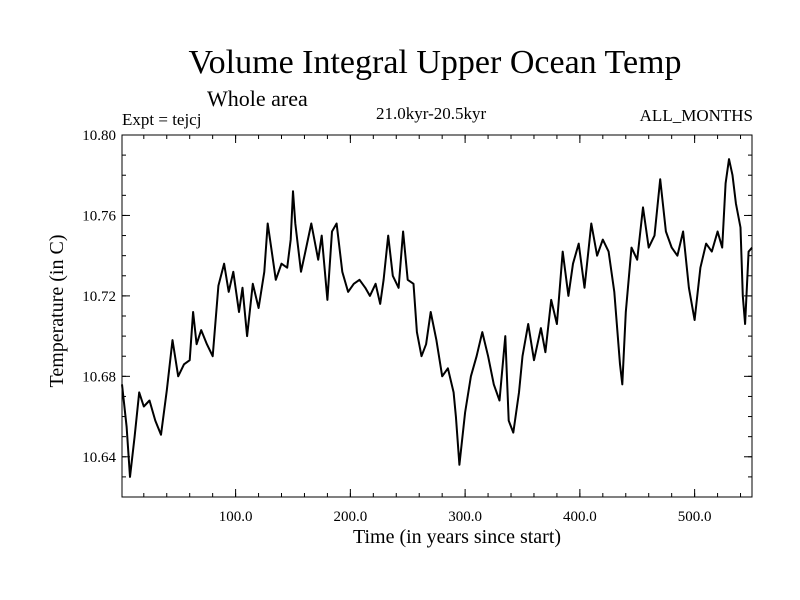 This screenshot has width=800, height=600. Describe the element at coordinates (350, 517) in the screenshot. I see `x-tick-label: 200.0` at that location.